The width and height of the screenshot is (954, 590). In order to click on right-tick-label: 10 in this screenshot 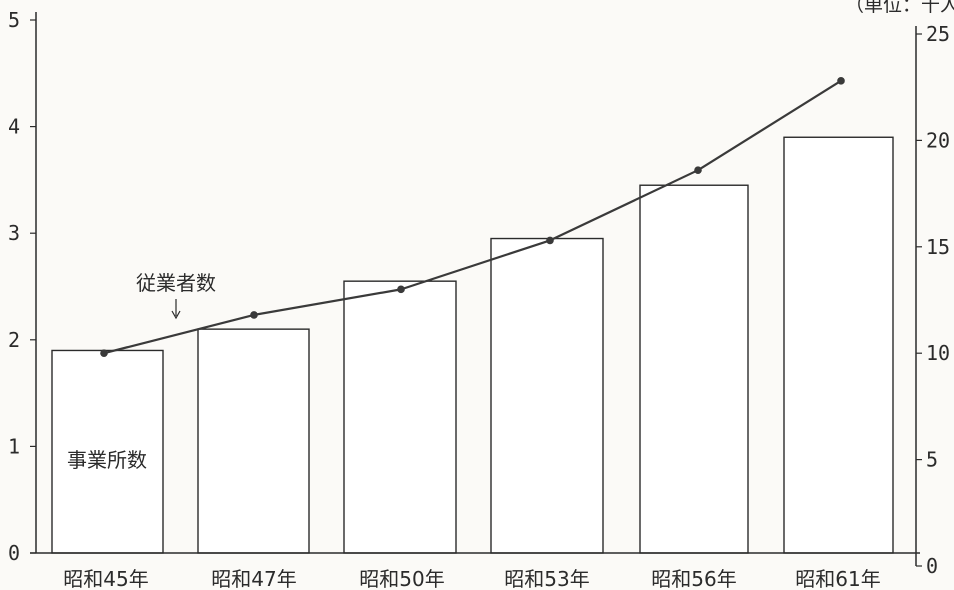, I will do `click(938, 353)`.